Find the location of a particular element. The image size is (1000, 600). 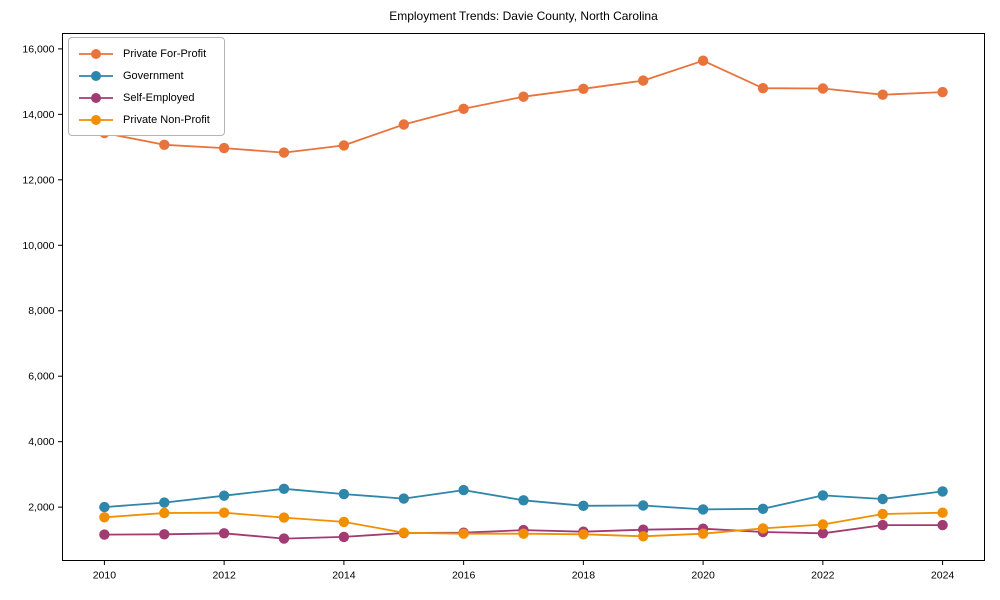

series-line is located at coordinates (523, 106).